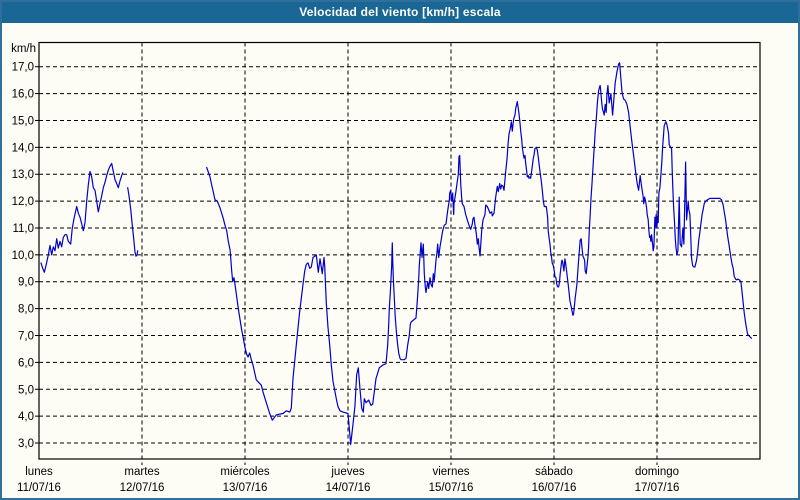  Describe the element at coordinates (657, 472) in the screenshot. I see `x-day-label: domingo` at that location.